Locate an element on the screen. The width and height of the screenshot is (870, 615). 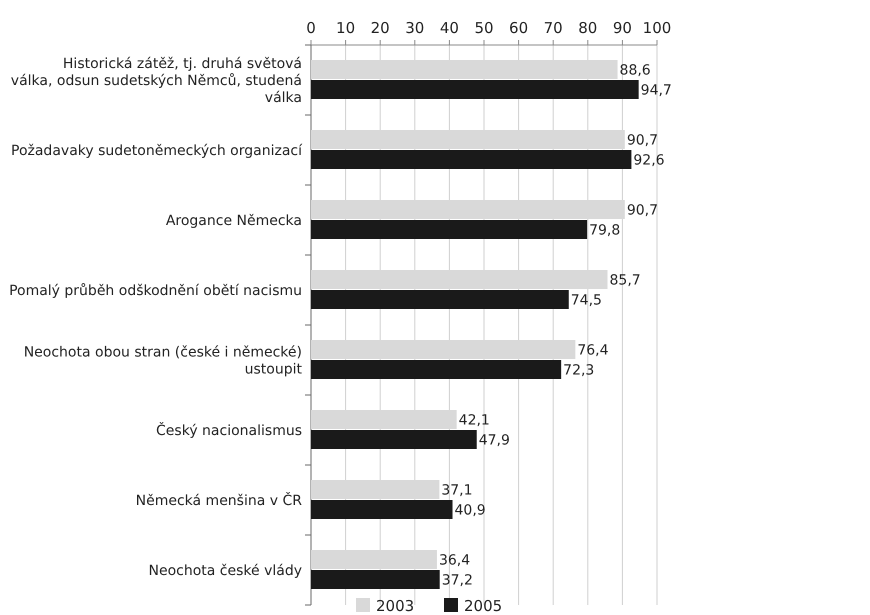
data-label: 40,9 is located at coordinates (470, 510).